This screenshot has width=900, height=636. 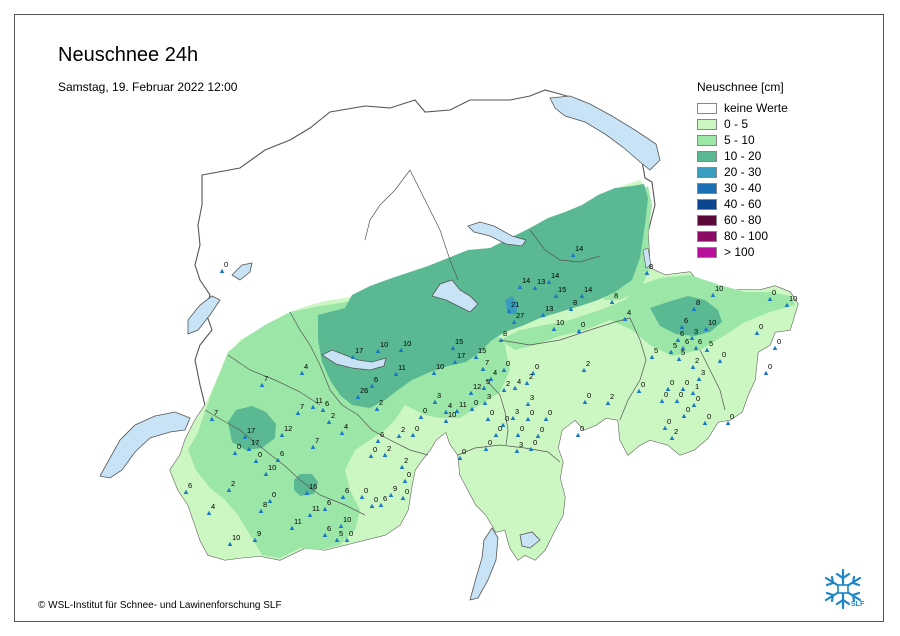 I want to click on station: 3, so click(x=514, y=413).